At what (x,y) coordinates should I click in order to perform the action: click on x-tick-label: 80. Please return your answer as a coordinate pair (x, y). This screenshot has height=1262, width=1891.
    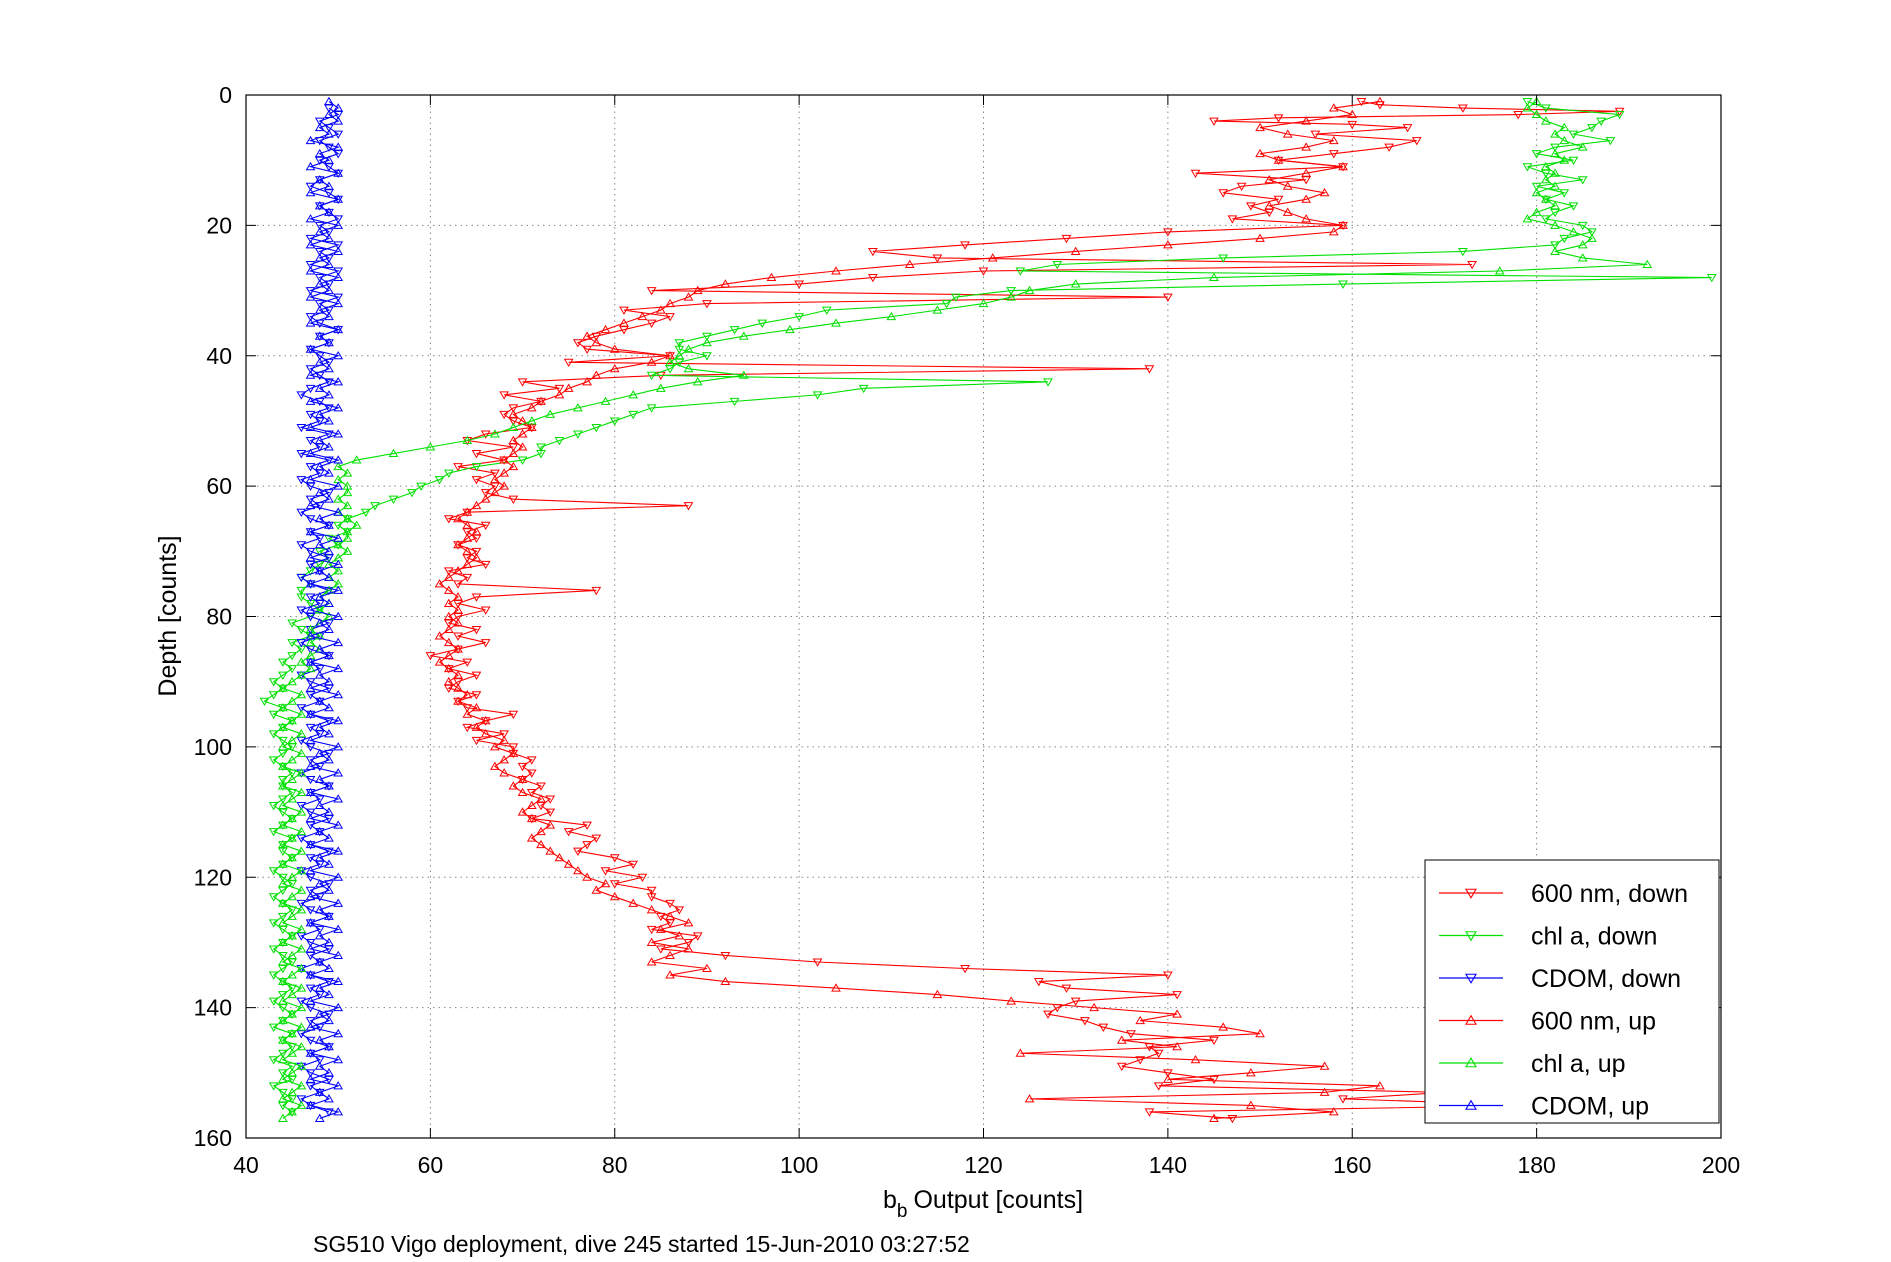
    Looking at the image, I should click on (615, 1165).